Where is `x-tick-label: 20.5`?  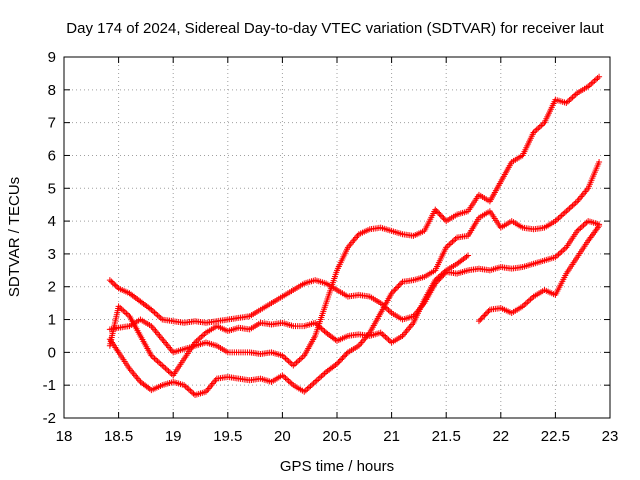 x-tick-label: 20.5 is located at coordinates (336, 436).